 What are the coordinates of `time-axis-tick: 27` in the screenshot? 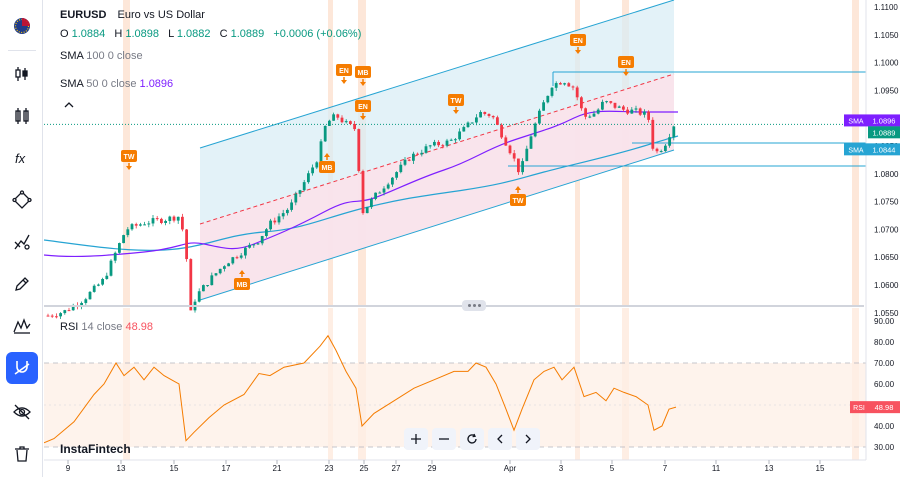 It's located at (396, 468).